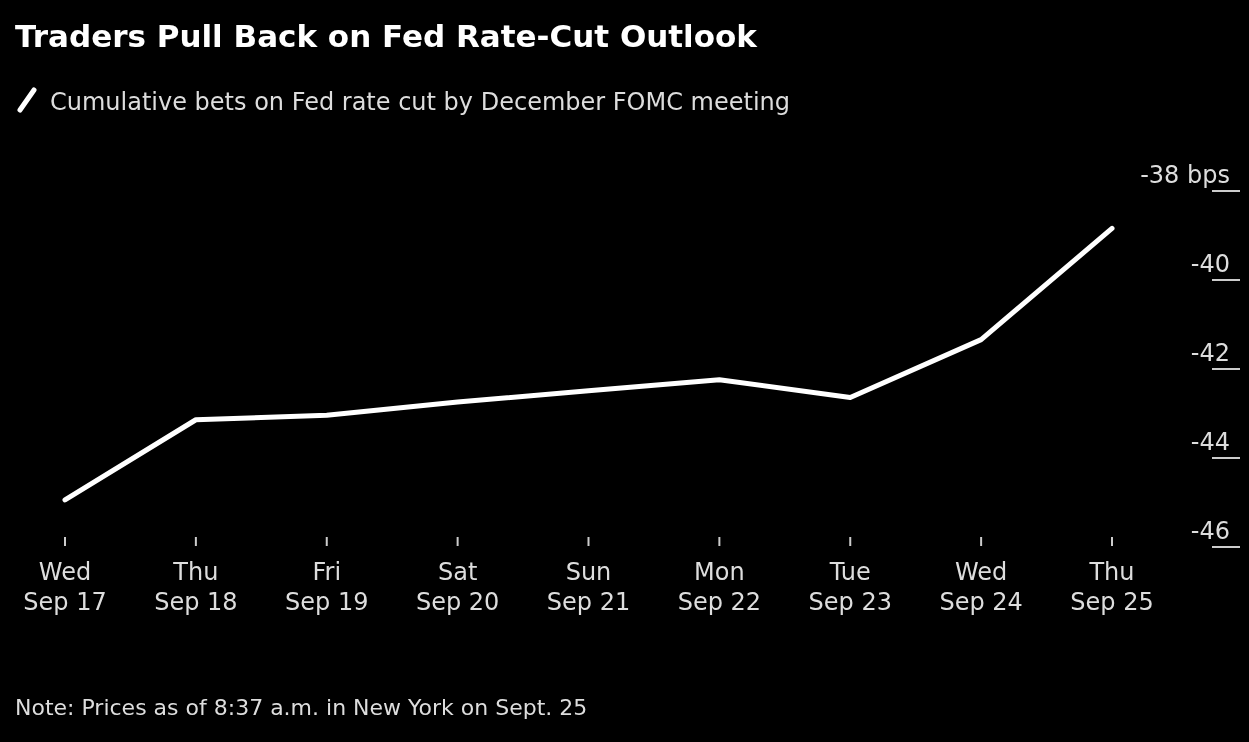  Describe the element at coordinates (1210, 442) in the screenshot. I see `y-tick-label: -44` at that location.